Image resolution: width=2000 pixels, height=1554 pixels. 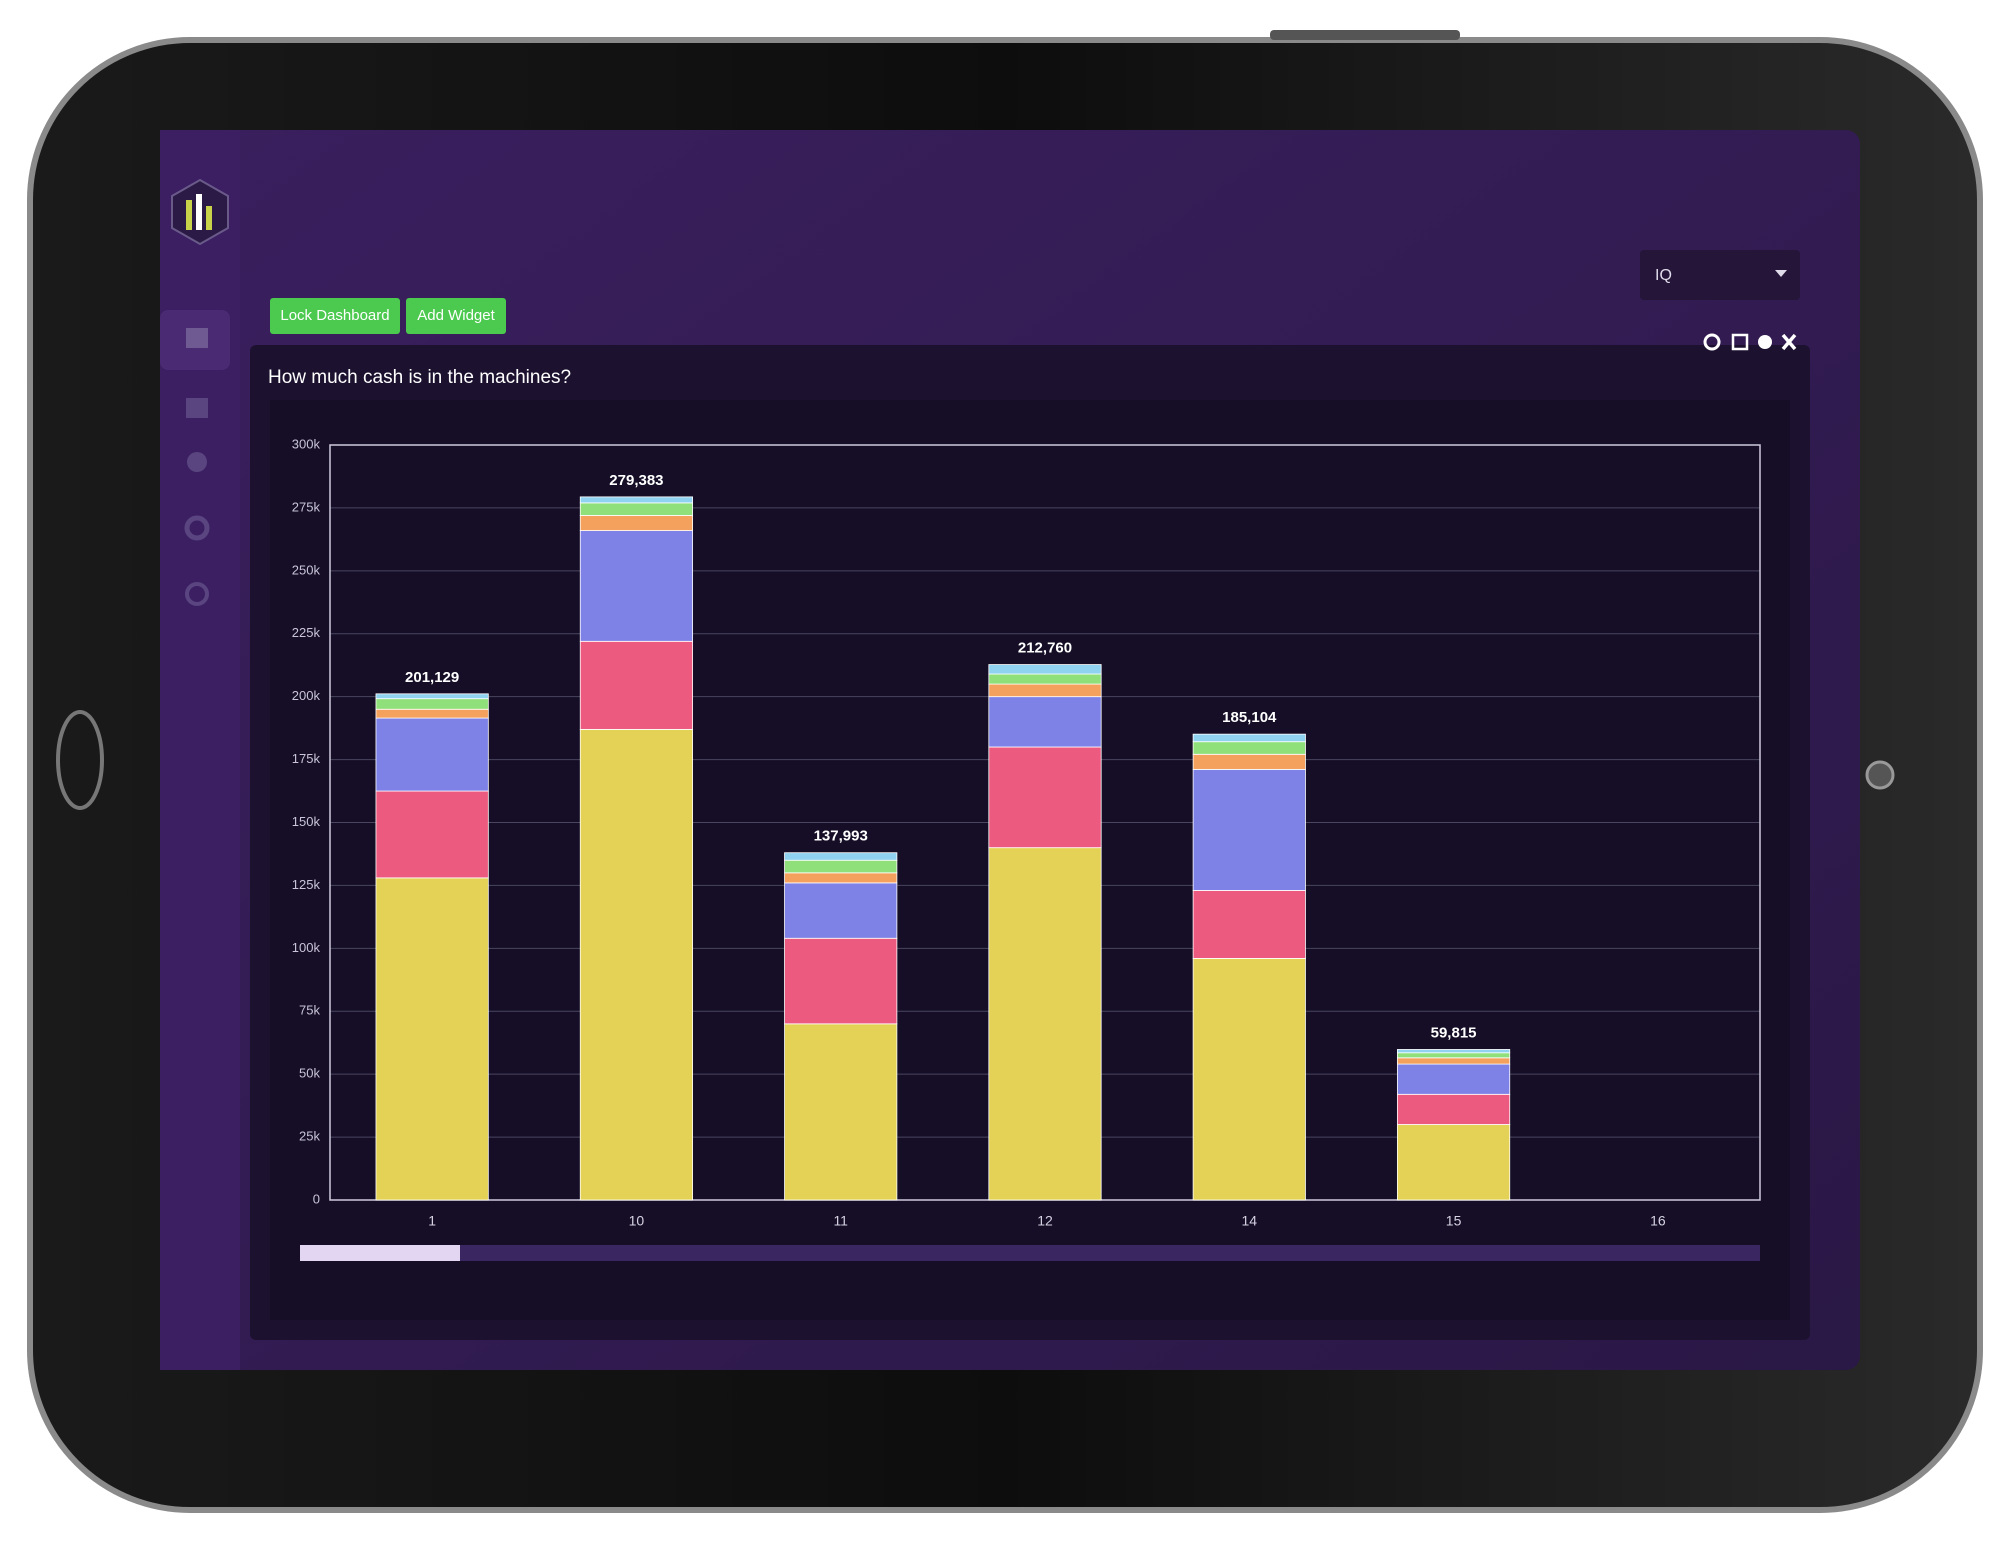 I want to click on open-icon, so click(x=1740, y=342).